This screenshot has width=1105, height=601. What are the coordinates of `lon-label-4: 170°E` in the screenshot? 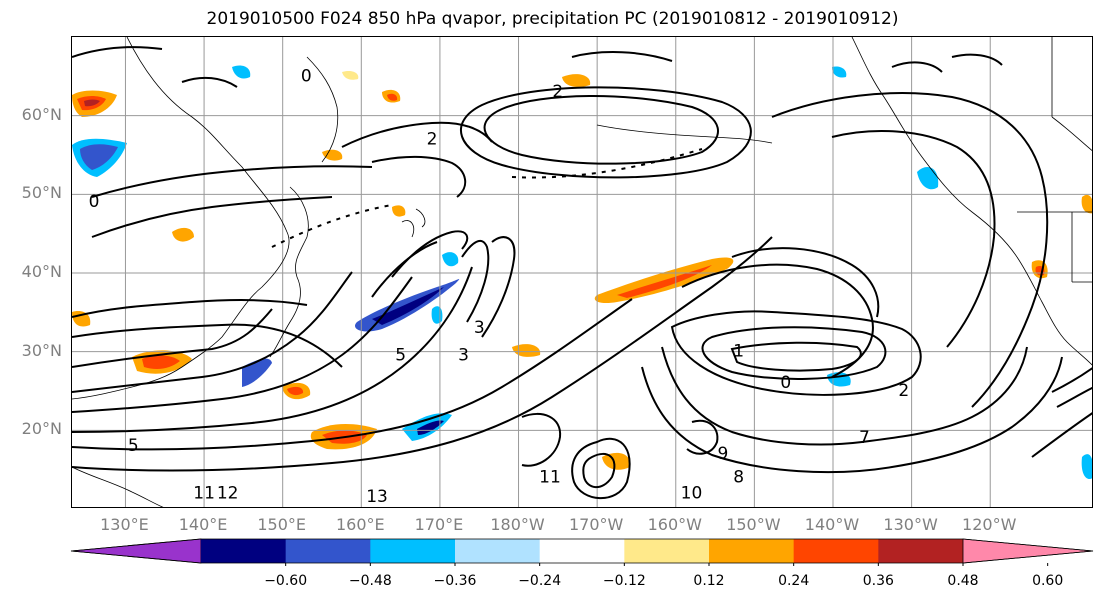 It's located at (439, 524).